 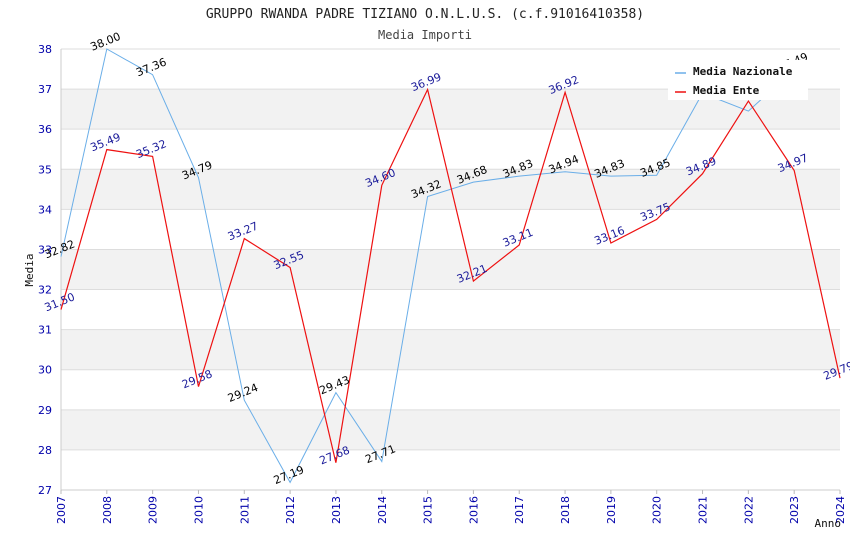 I want to click on y-tick-label: 36, so click(x=45, y=129).